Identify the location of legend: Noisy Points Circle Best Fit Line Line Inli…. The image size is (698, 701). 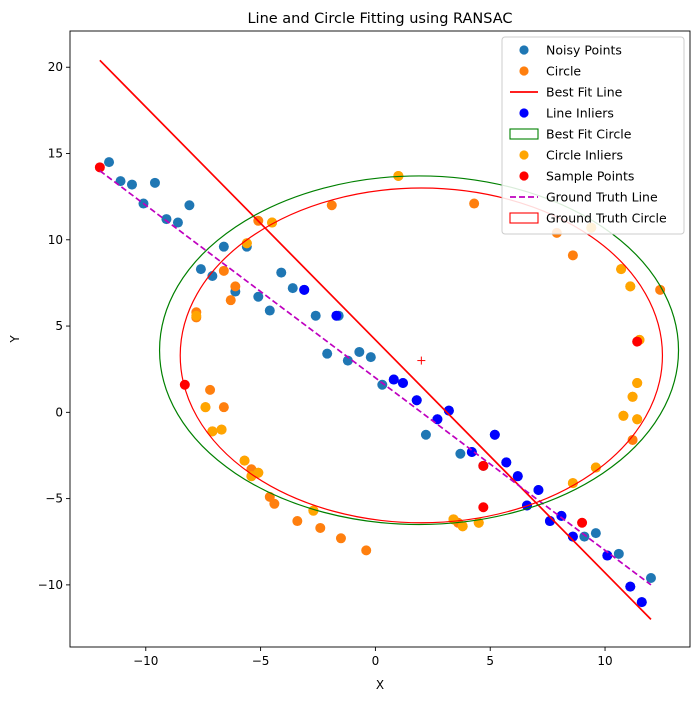
(593, 135).